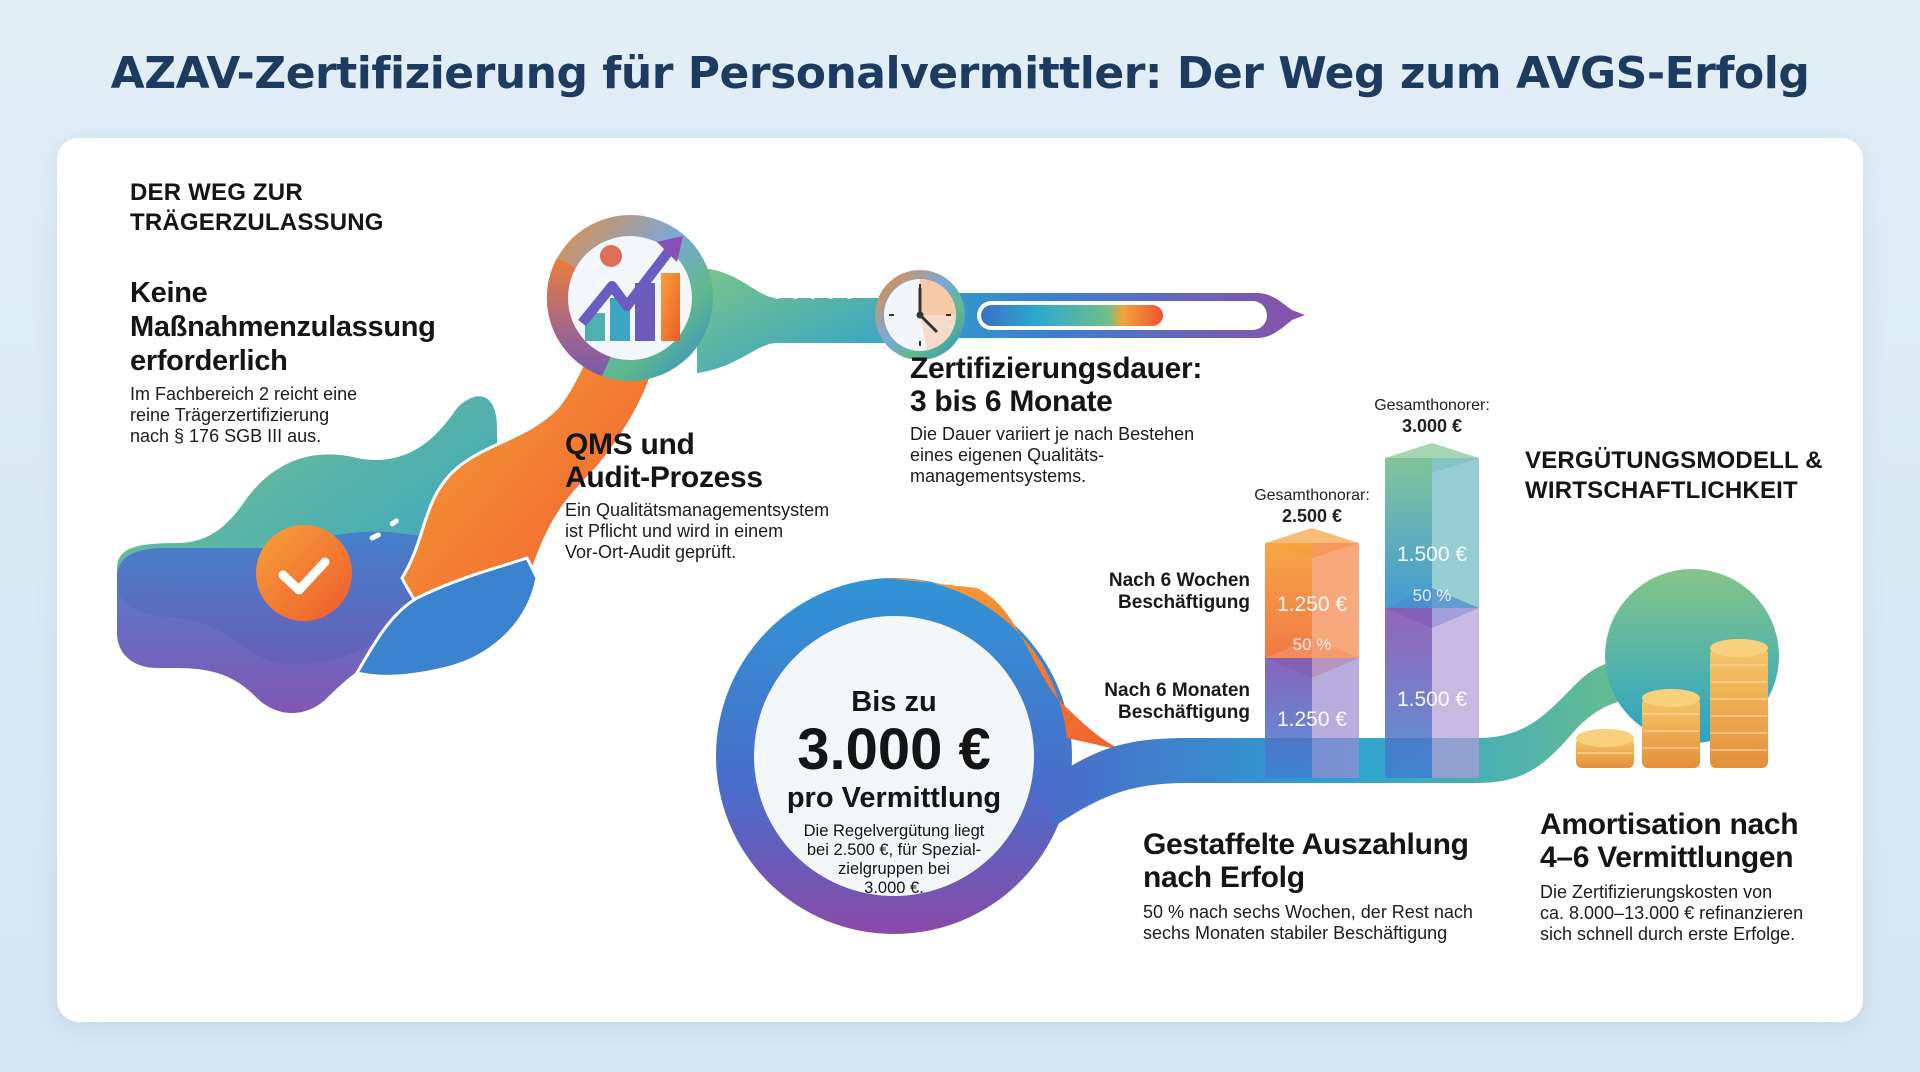 The image size is (1920, 1072). Describe the element at coordinates (283, 327) in the screenshot. I see `step-no-approval-title: Keine Maßnahmenzulassung erforderlich` at that location.